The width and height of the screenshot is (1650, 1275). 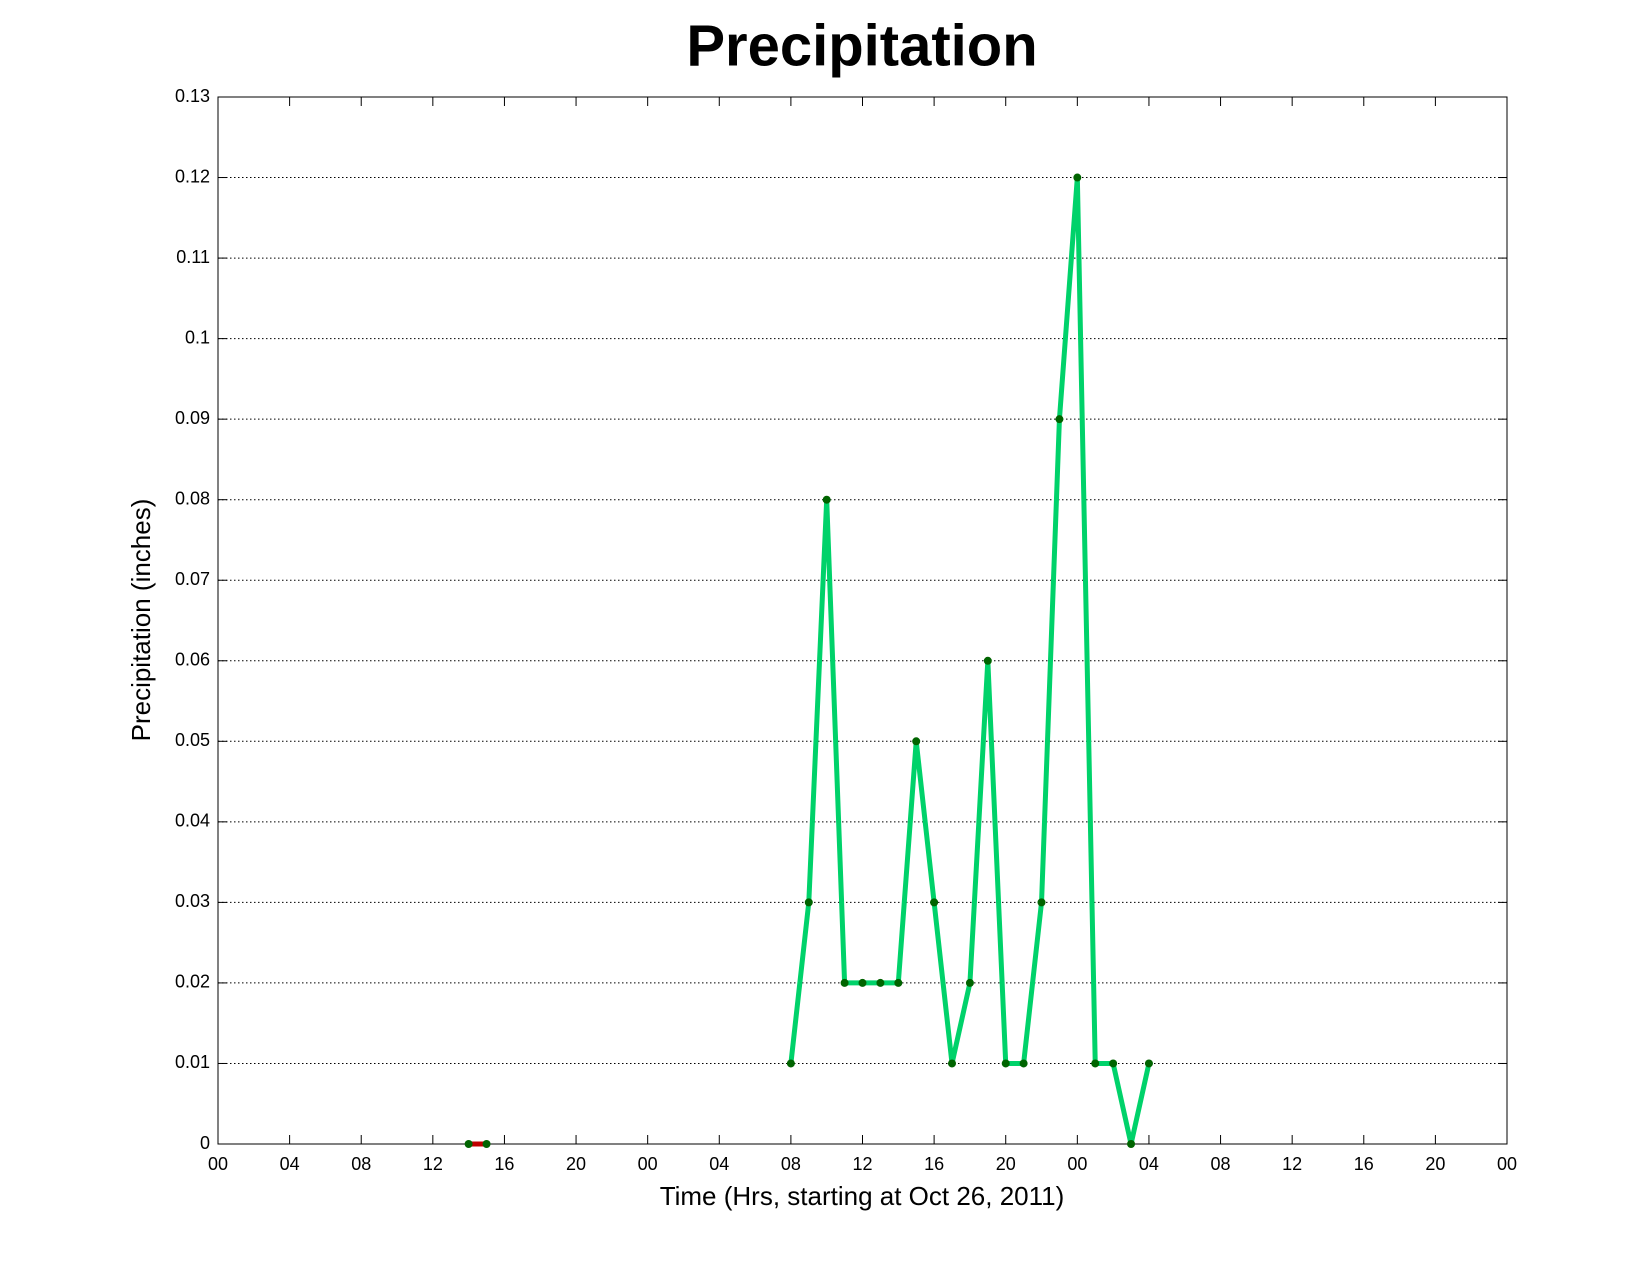 I want to click on y-tick-label: 0.09, so click(x=192, y=418).